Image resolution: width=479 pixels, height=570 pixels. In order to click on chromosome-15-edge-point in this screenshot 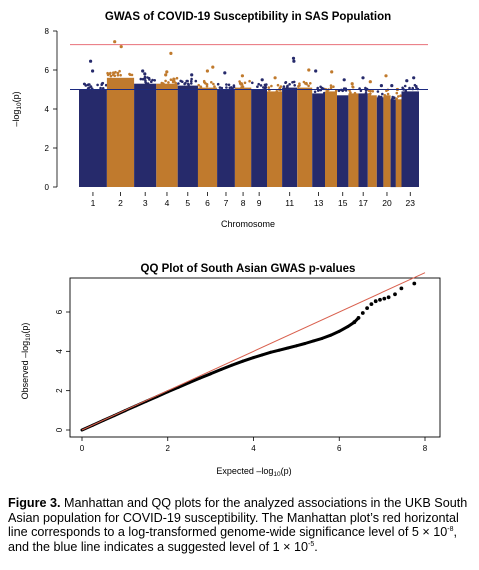, I will do `click(343, 91)`.